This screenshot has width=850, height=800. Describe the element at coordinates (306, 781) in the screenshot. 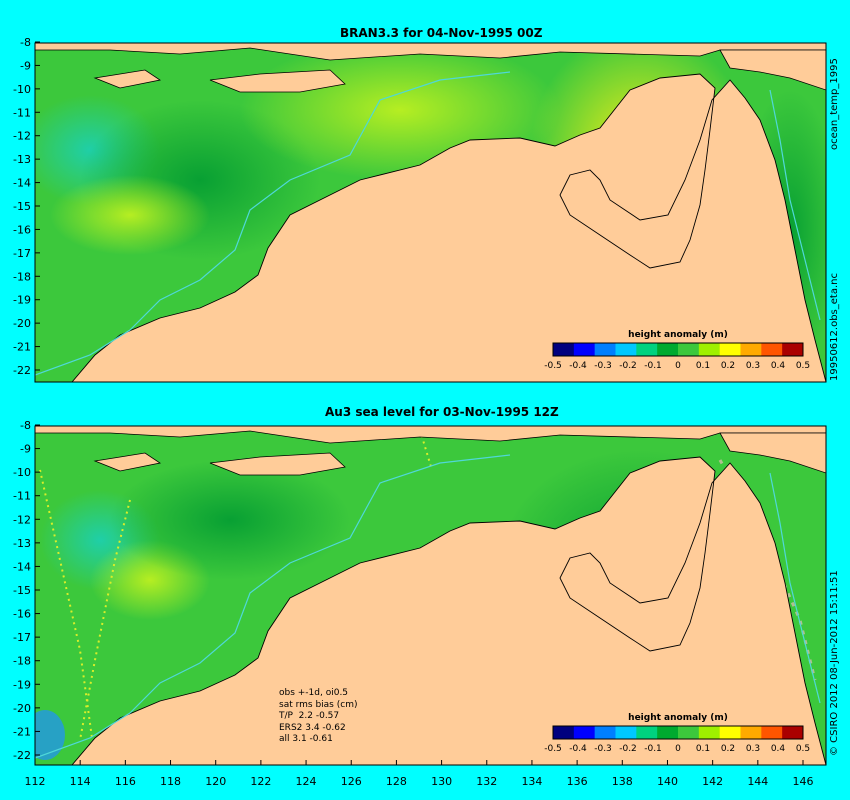

I see `x-tick-label: 124` at that location.